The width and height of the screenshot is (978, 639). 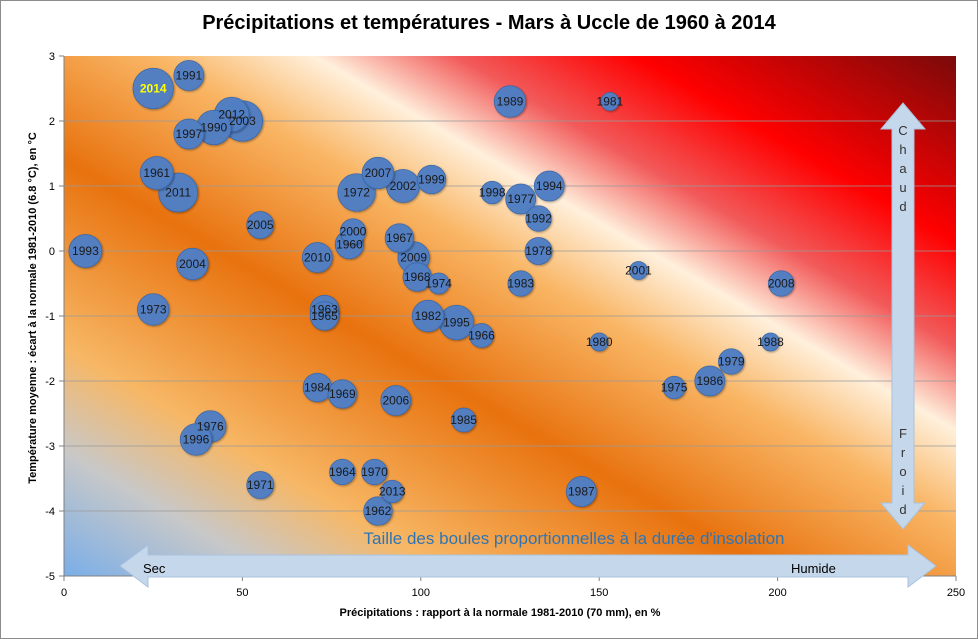 I want to click on x-tick-label: 200, so click(x=777, y=593).